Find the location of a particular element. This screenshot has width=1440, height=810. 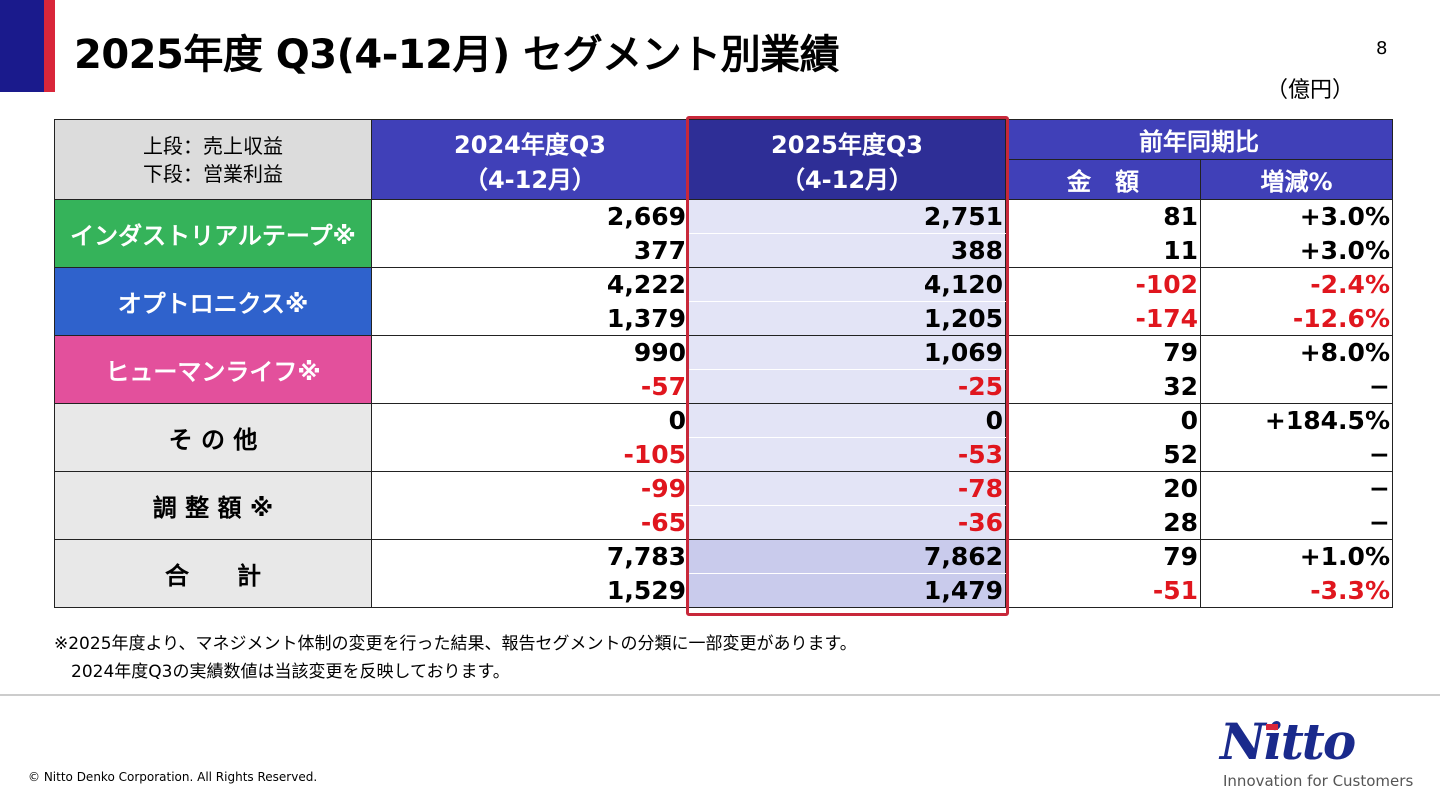

segment-label: ヒューマンライフ※ is located at coordinates (213, 369).